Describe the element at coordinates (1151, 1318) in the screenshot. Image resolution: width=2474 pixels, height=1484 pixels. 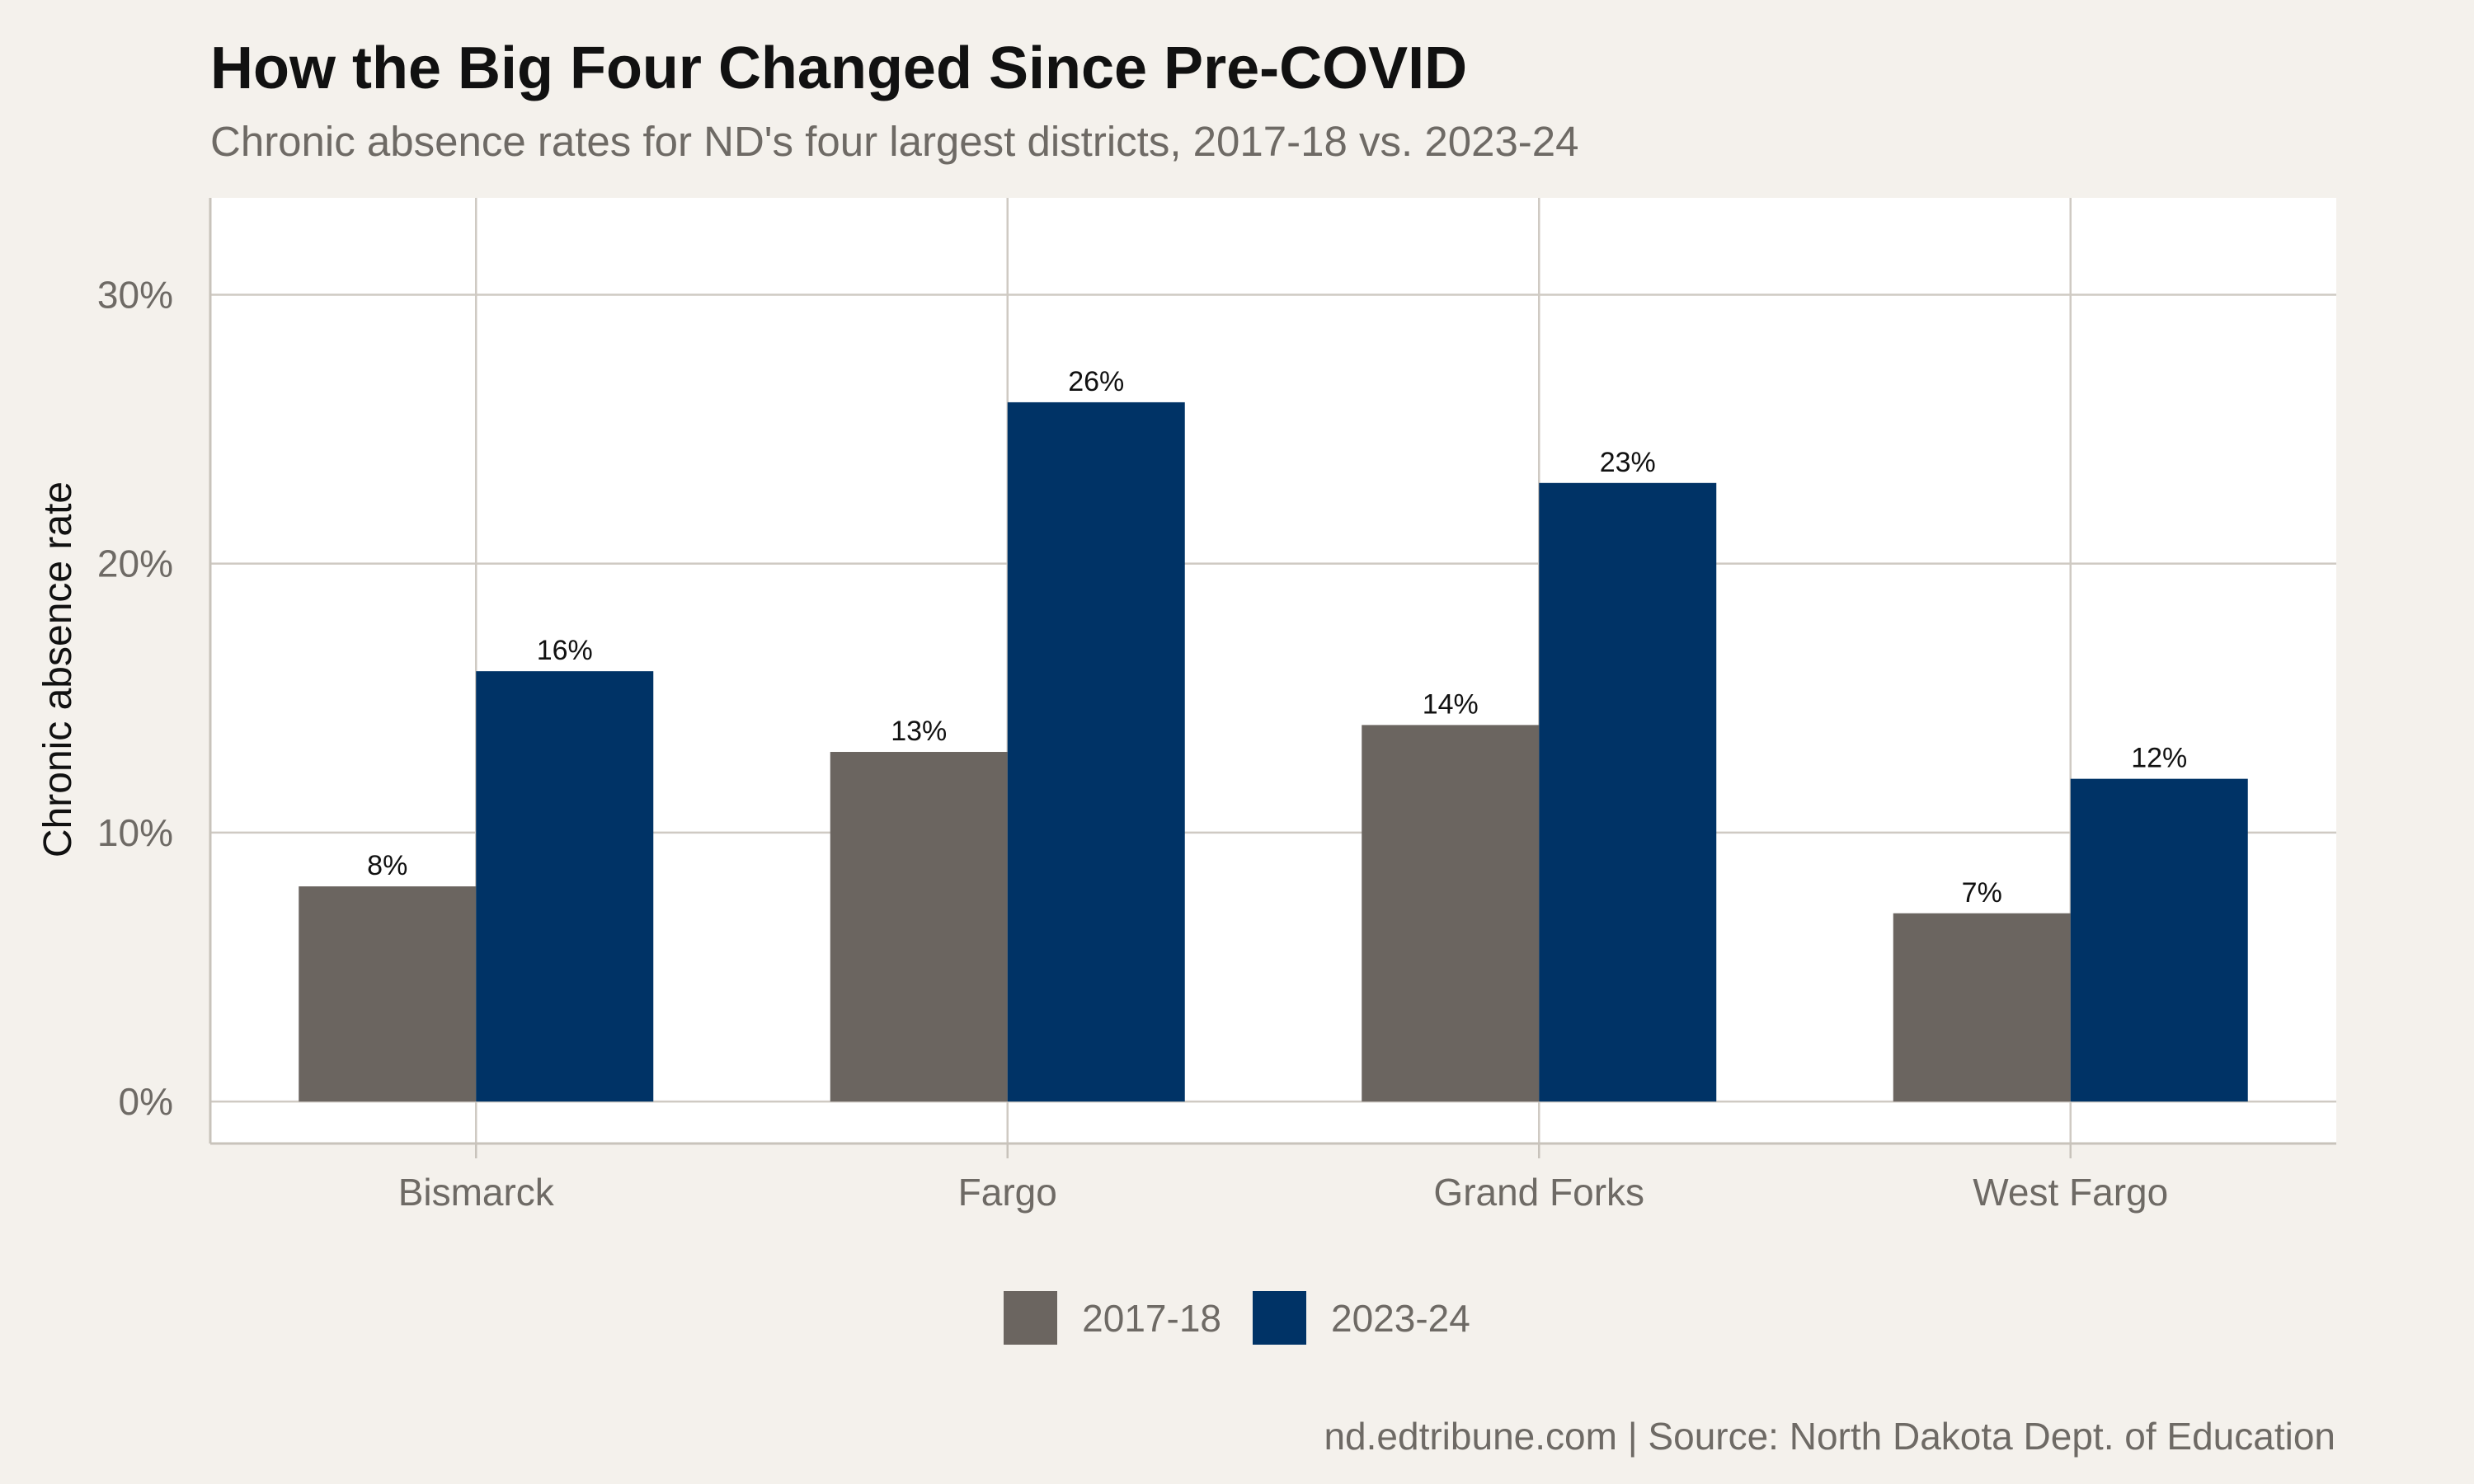
I see `legend-label-2017-18: 2017-18` at that location.